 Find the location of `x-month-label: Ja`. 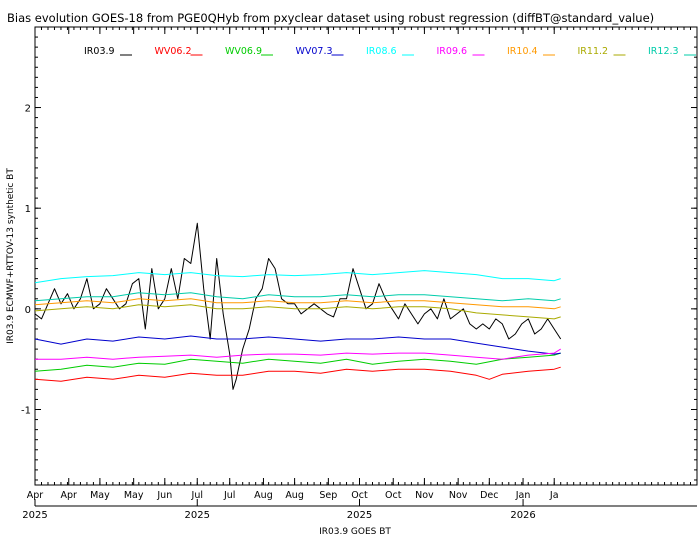

x-month-label: Ja is located at coordinates (554, 495).